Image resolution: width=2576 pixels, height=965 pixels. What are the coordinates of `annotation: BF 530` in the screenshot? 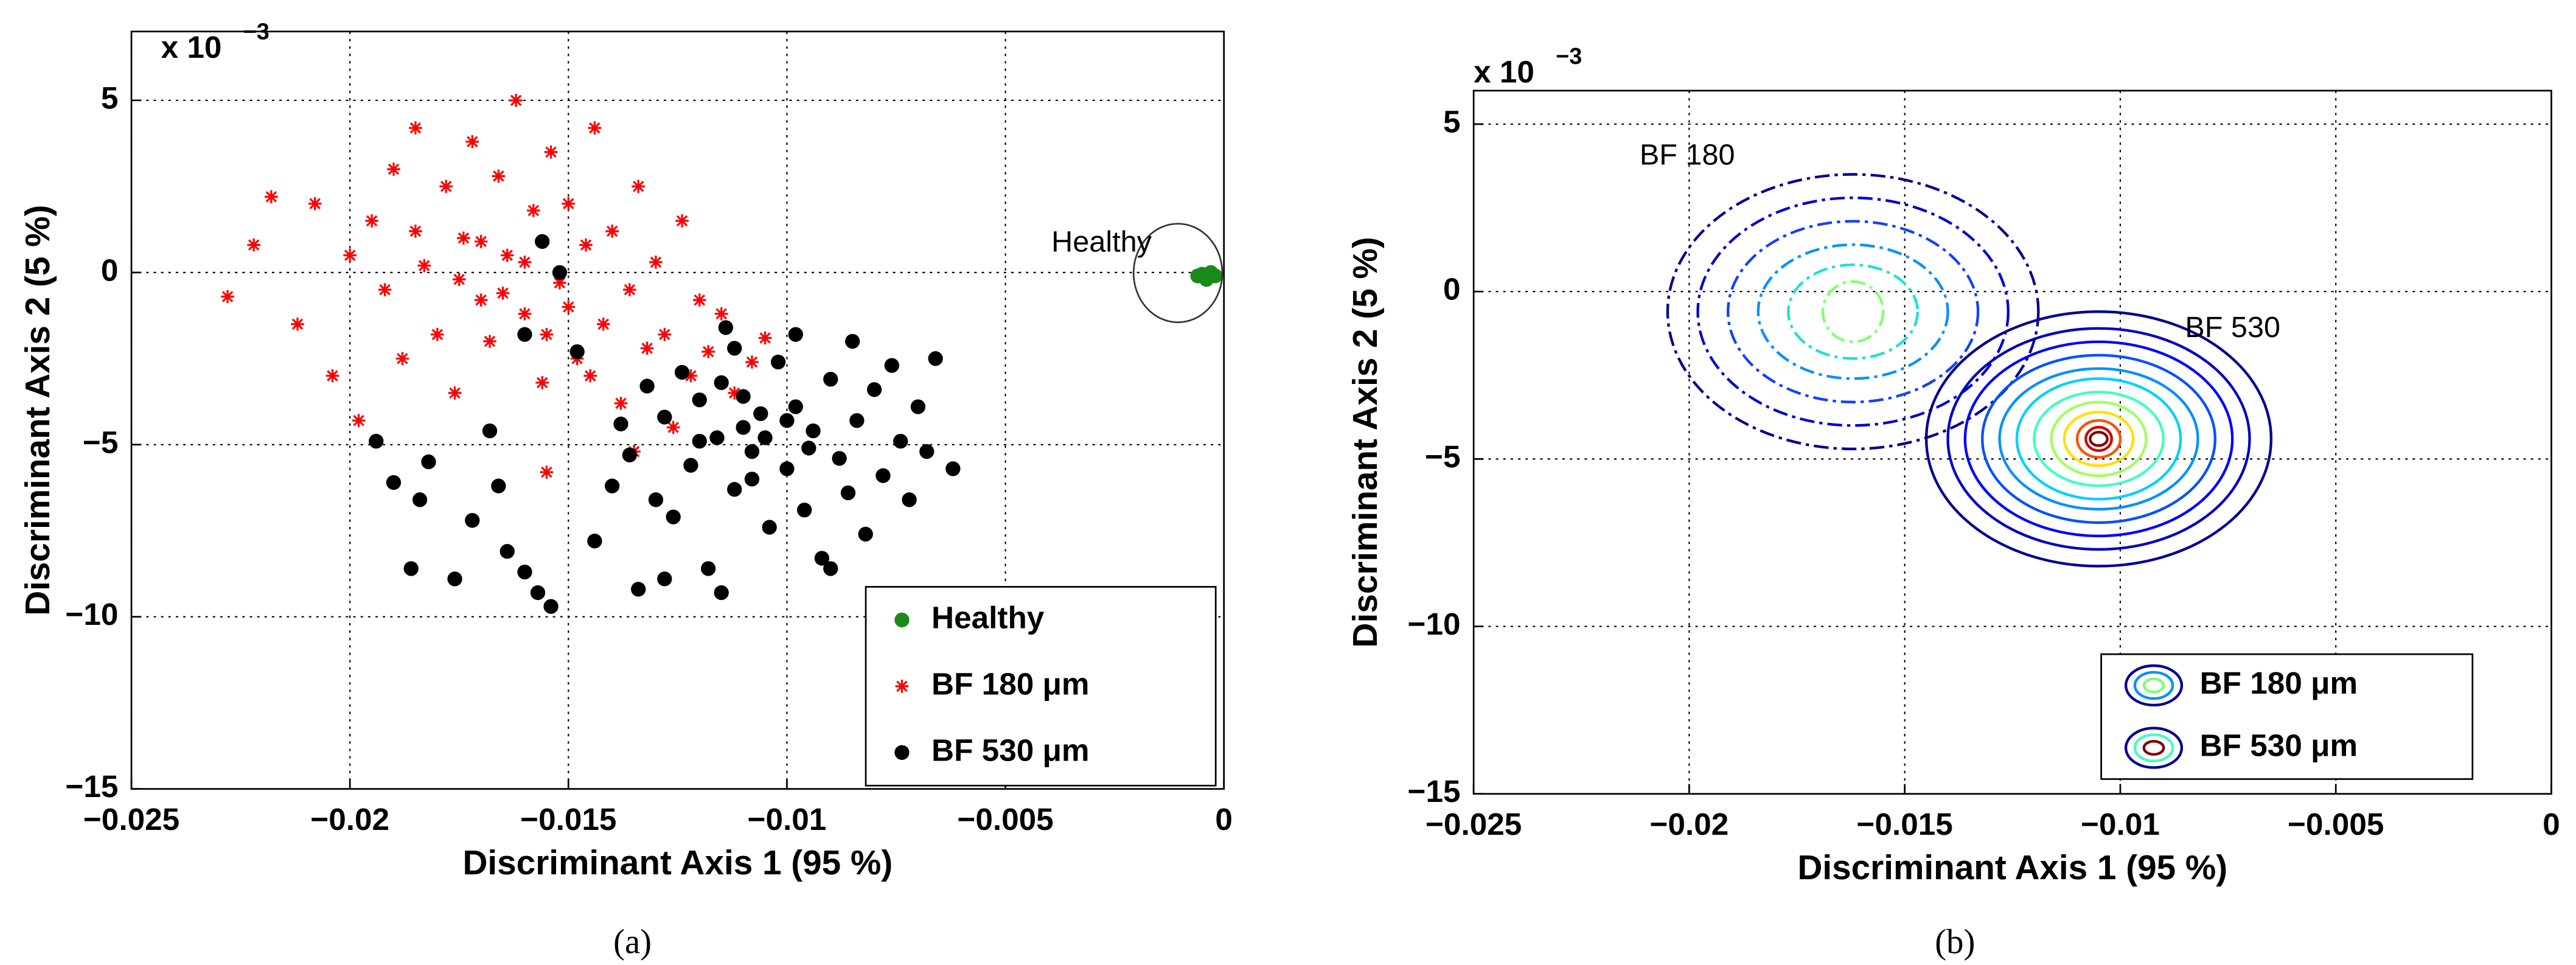 It's located at (2232, 327).